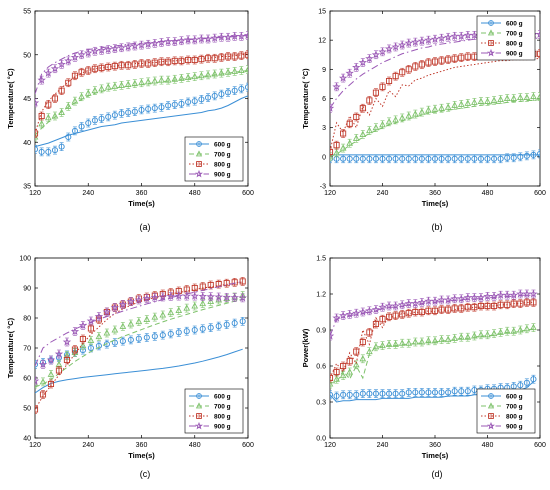 This screenshot has width=550, height=490. Describe the element at coordinates (214, 159) in the screenshot. I see `legend: 600 g 700 g 800 g 900 g` at that location.